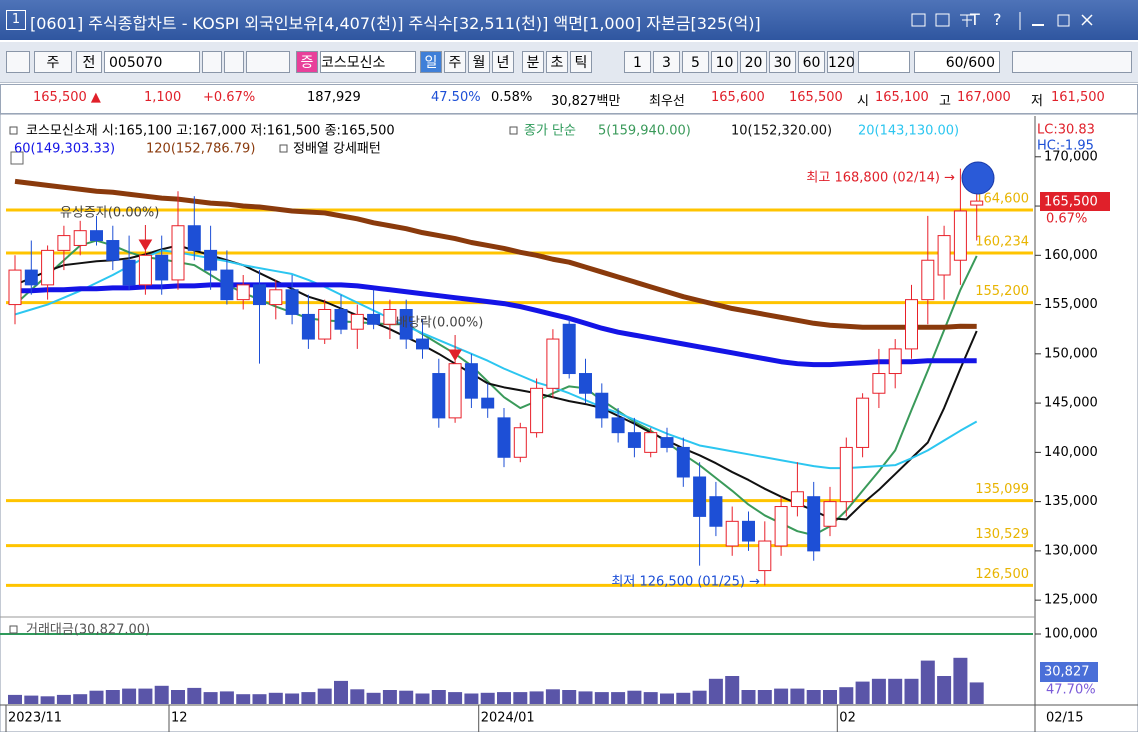 This screenshot has height=732, width=1138. What do you see at coordinates (666, 62) in the screenshot?
I see `interval-button: 3` at bounding box center [666, 62].